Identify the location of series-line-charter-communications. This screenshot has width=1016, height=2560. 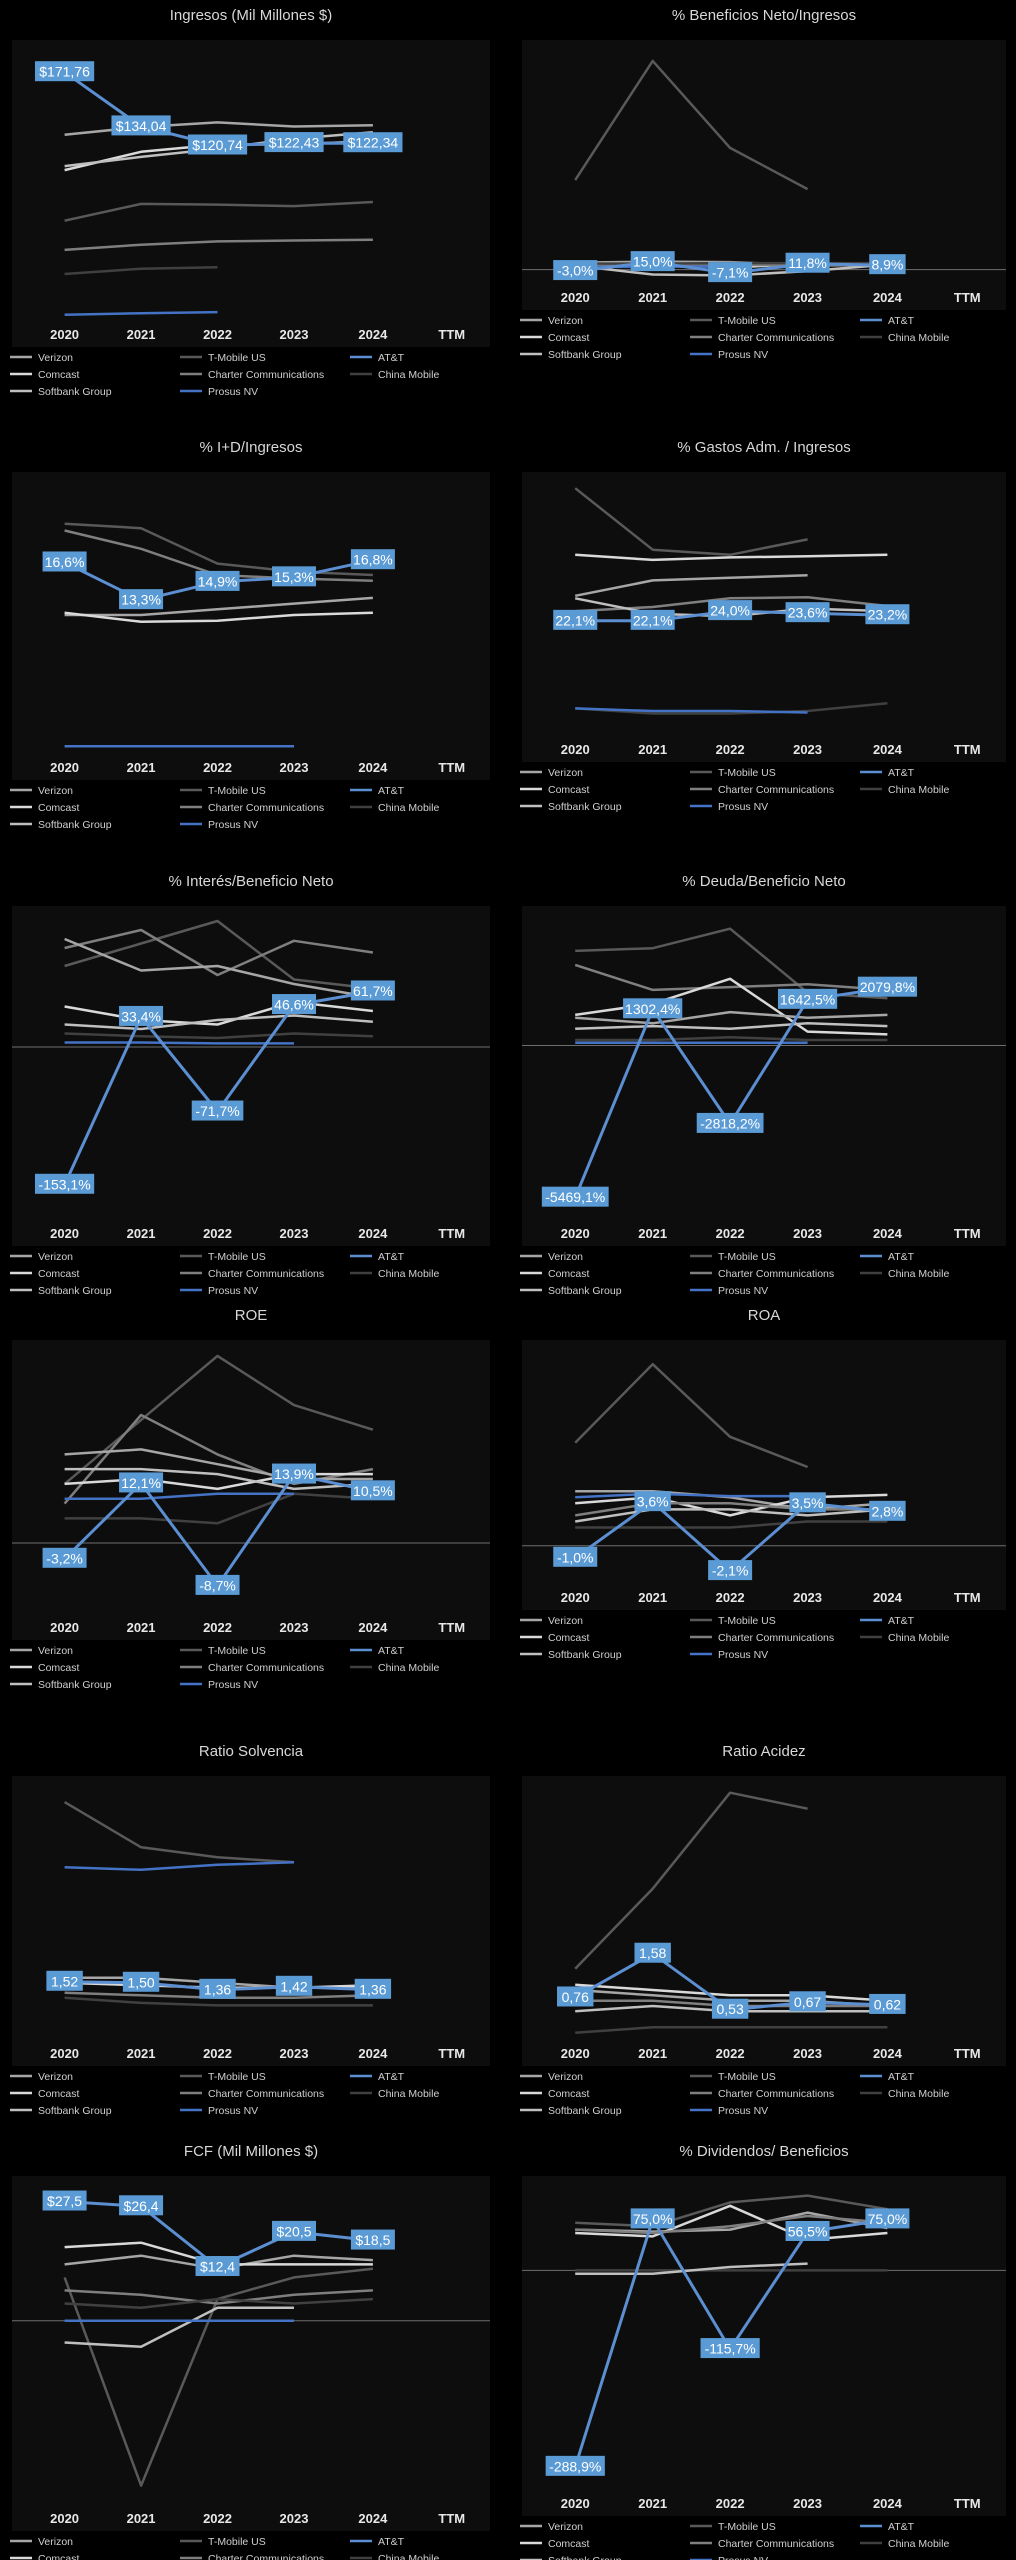
(218, 2297).